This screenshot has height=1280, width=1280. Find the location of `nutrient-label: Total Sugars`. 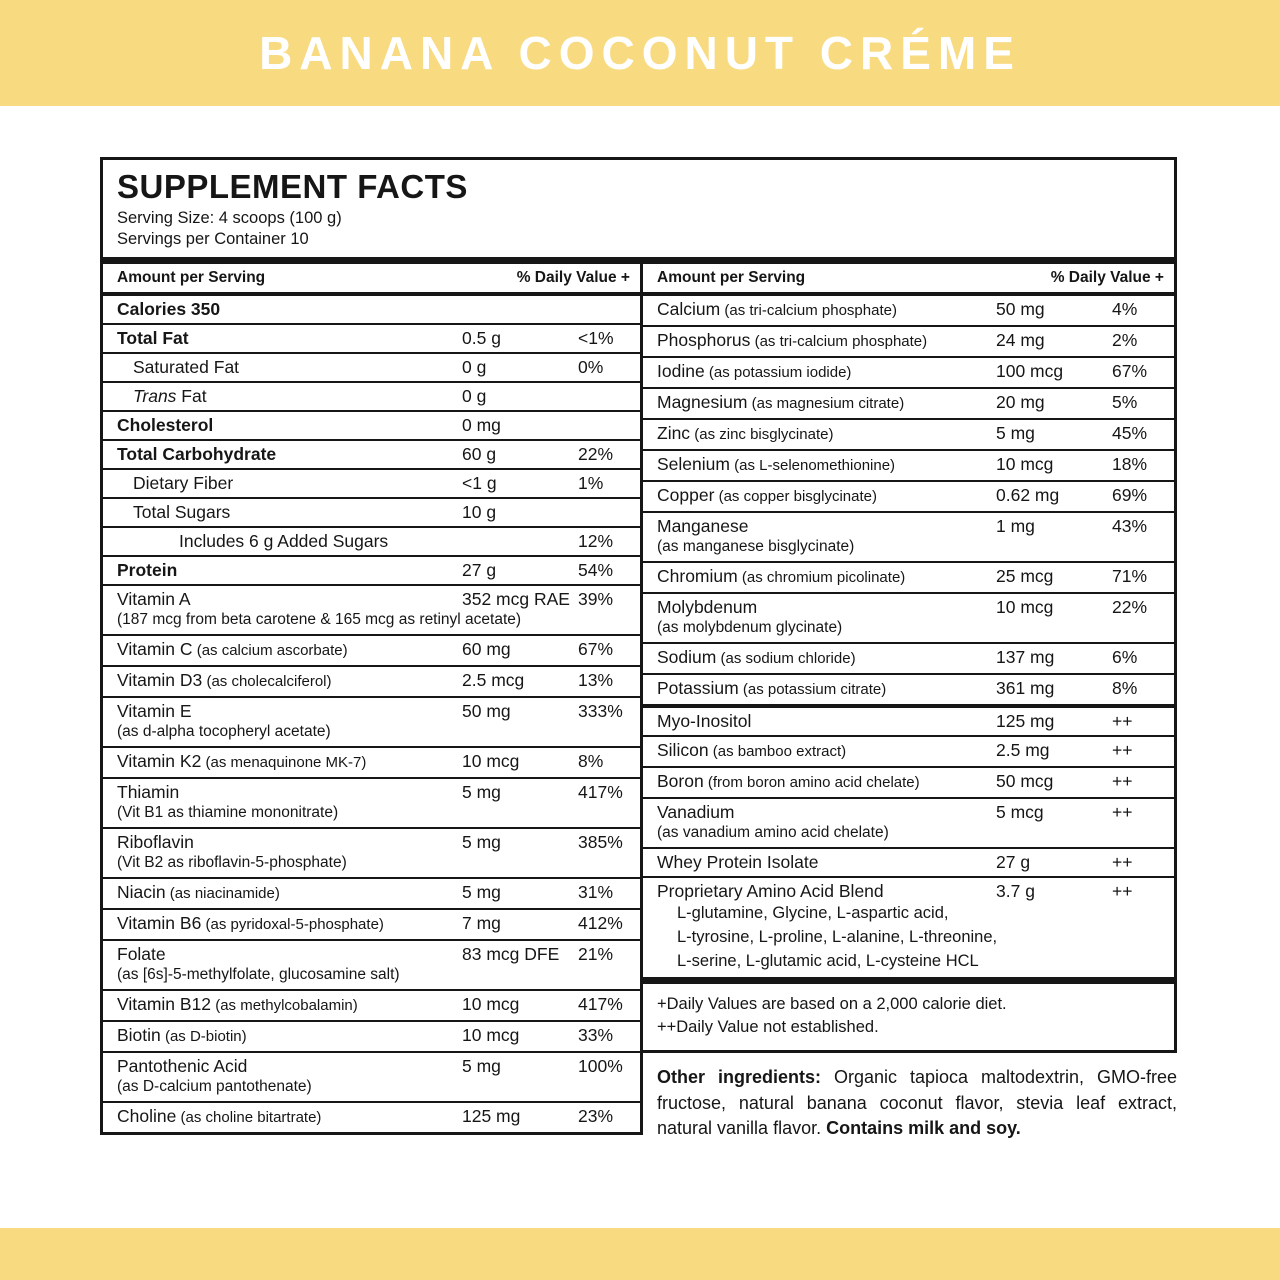

nutrient-label: Total Sugars is located at coordinates (182, 512).